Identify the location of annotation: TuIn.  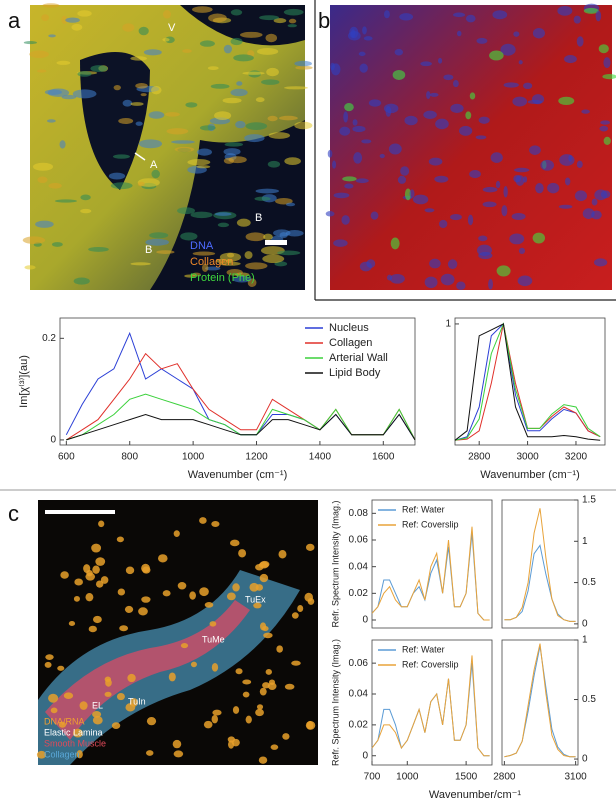
(137, 701).